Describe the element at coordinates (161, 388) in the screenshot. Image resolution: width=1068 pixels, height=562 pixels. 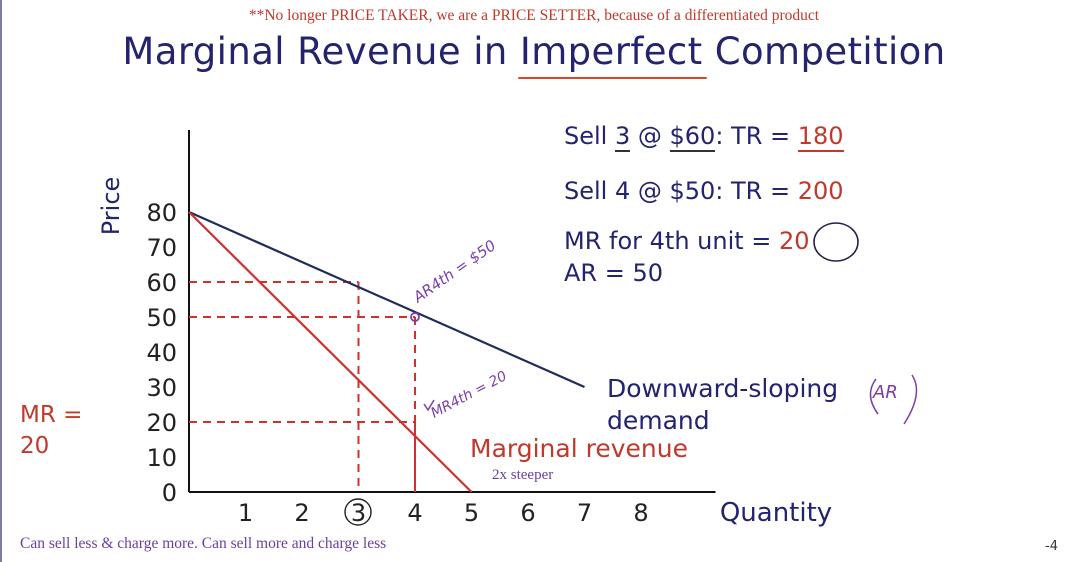
I see `y-tick-label-30: 30` at that location.